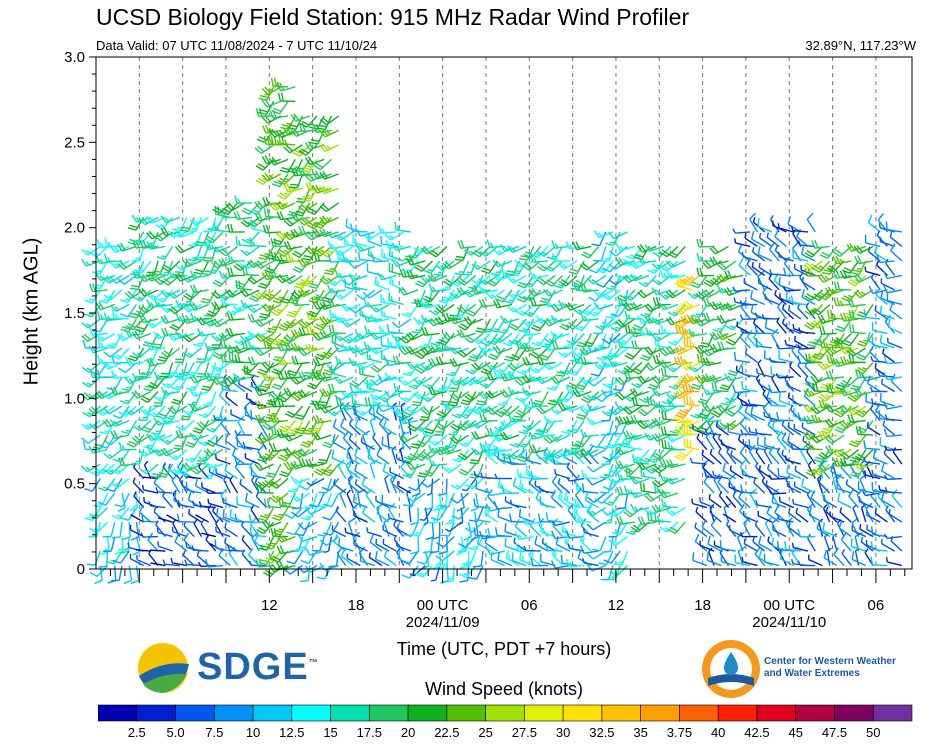 This screenshot has width=927, height=747. Describe the element at coordinates (702, 605) in the screenshot. I see `x-tick-label: 18` at that location.